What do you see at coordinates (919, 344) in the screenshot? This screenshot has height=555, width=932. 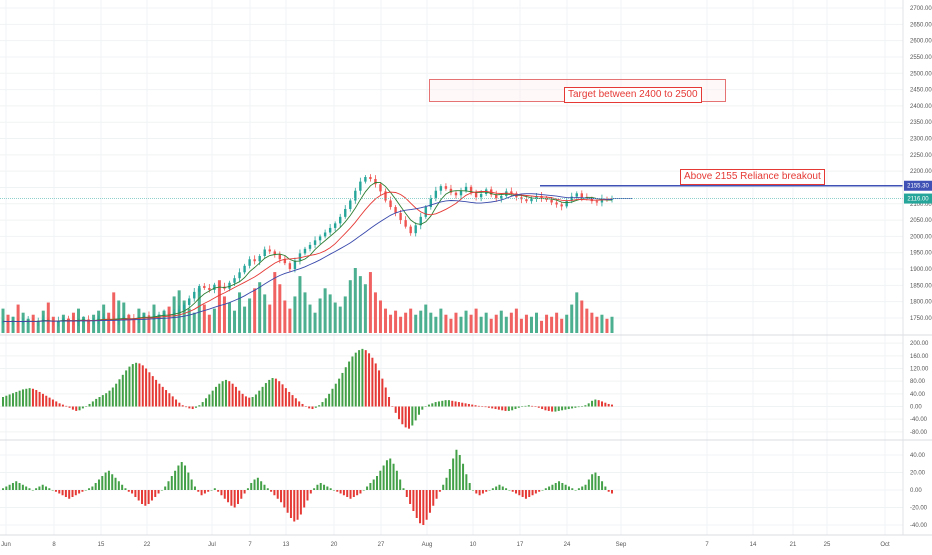 I see `osc1-tick-label: 200.00` at bounding box center [919, 344].